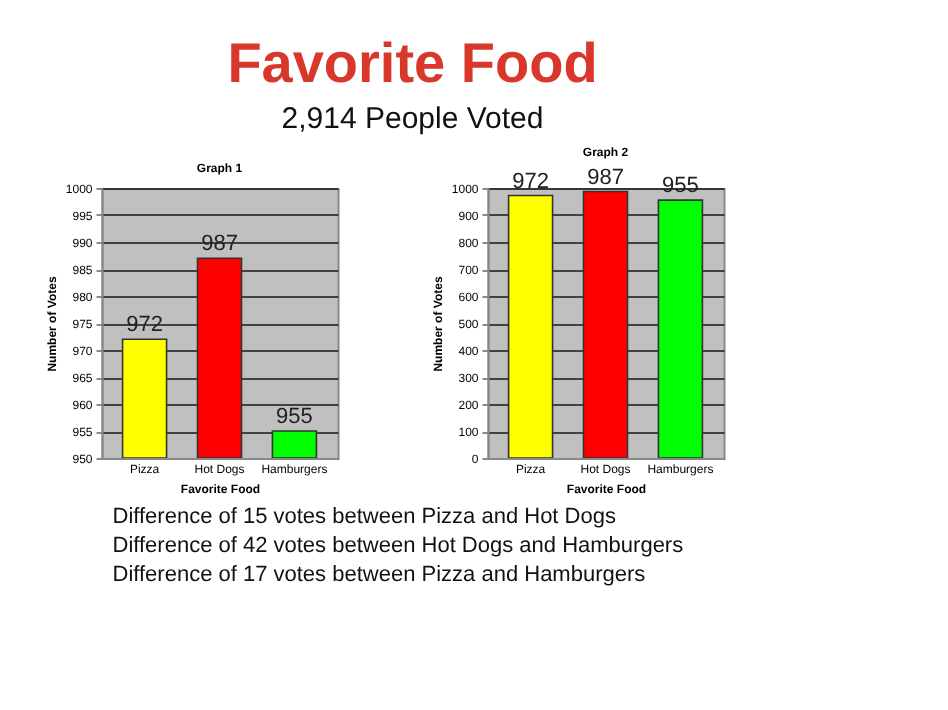 Image resolution: width=948 pixels, height=710 pixels. I want to click on text: 2,914 People Voted, so click(412, 119).